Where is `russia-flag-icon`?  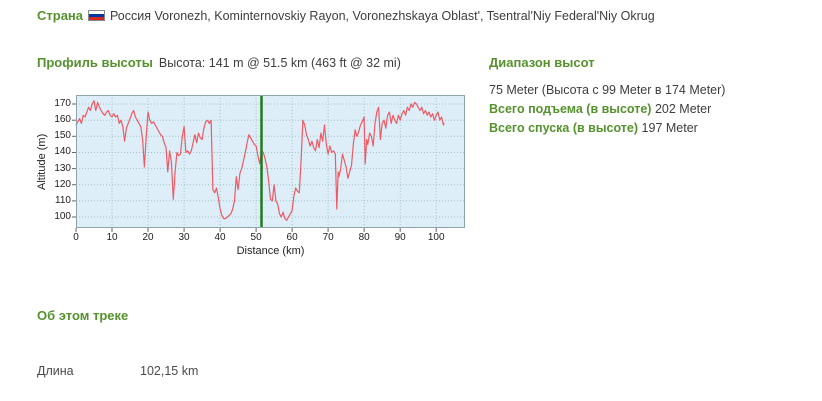
russia-flag-icon is located at coordinates (97, 15).